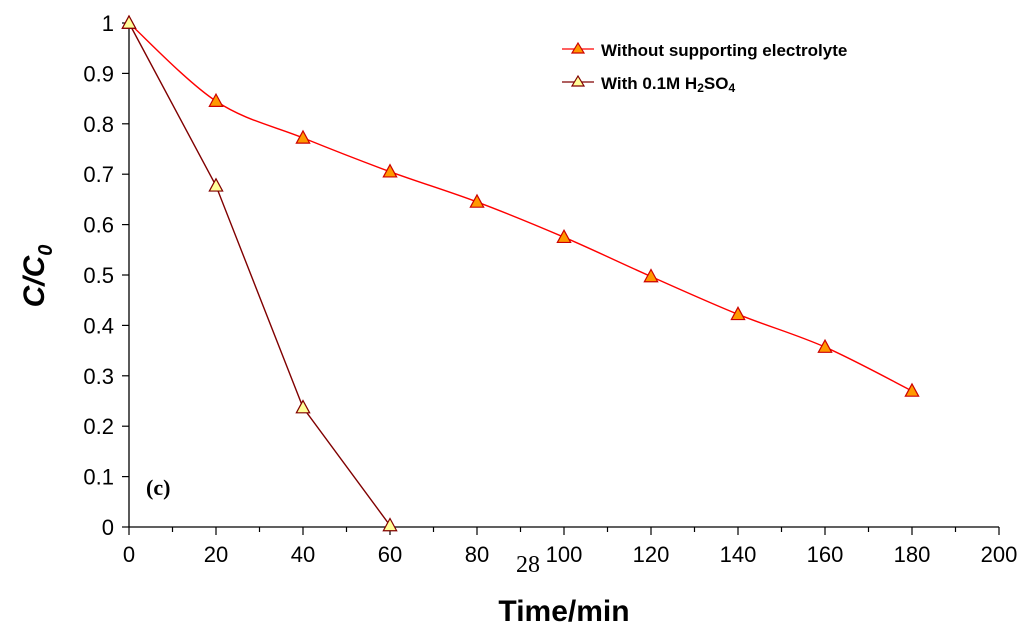  I want to click on x-tick-label: 0, so click(129, 554).